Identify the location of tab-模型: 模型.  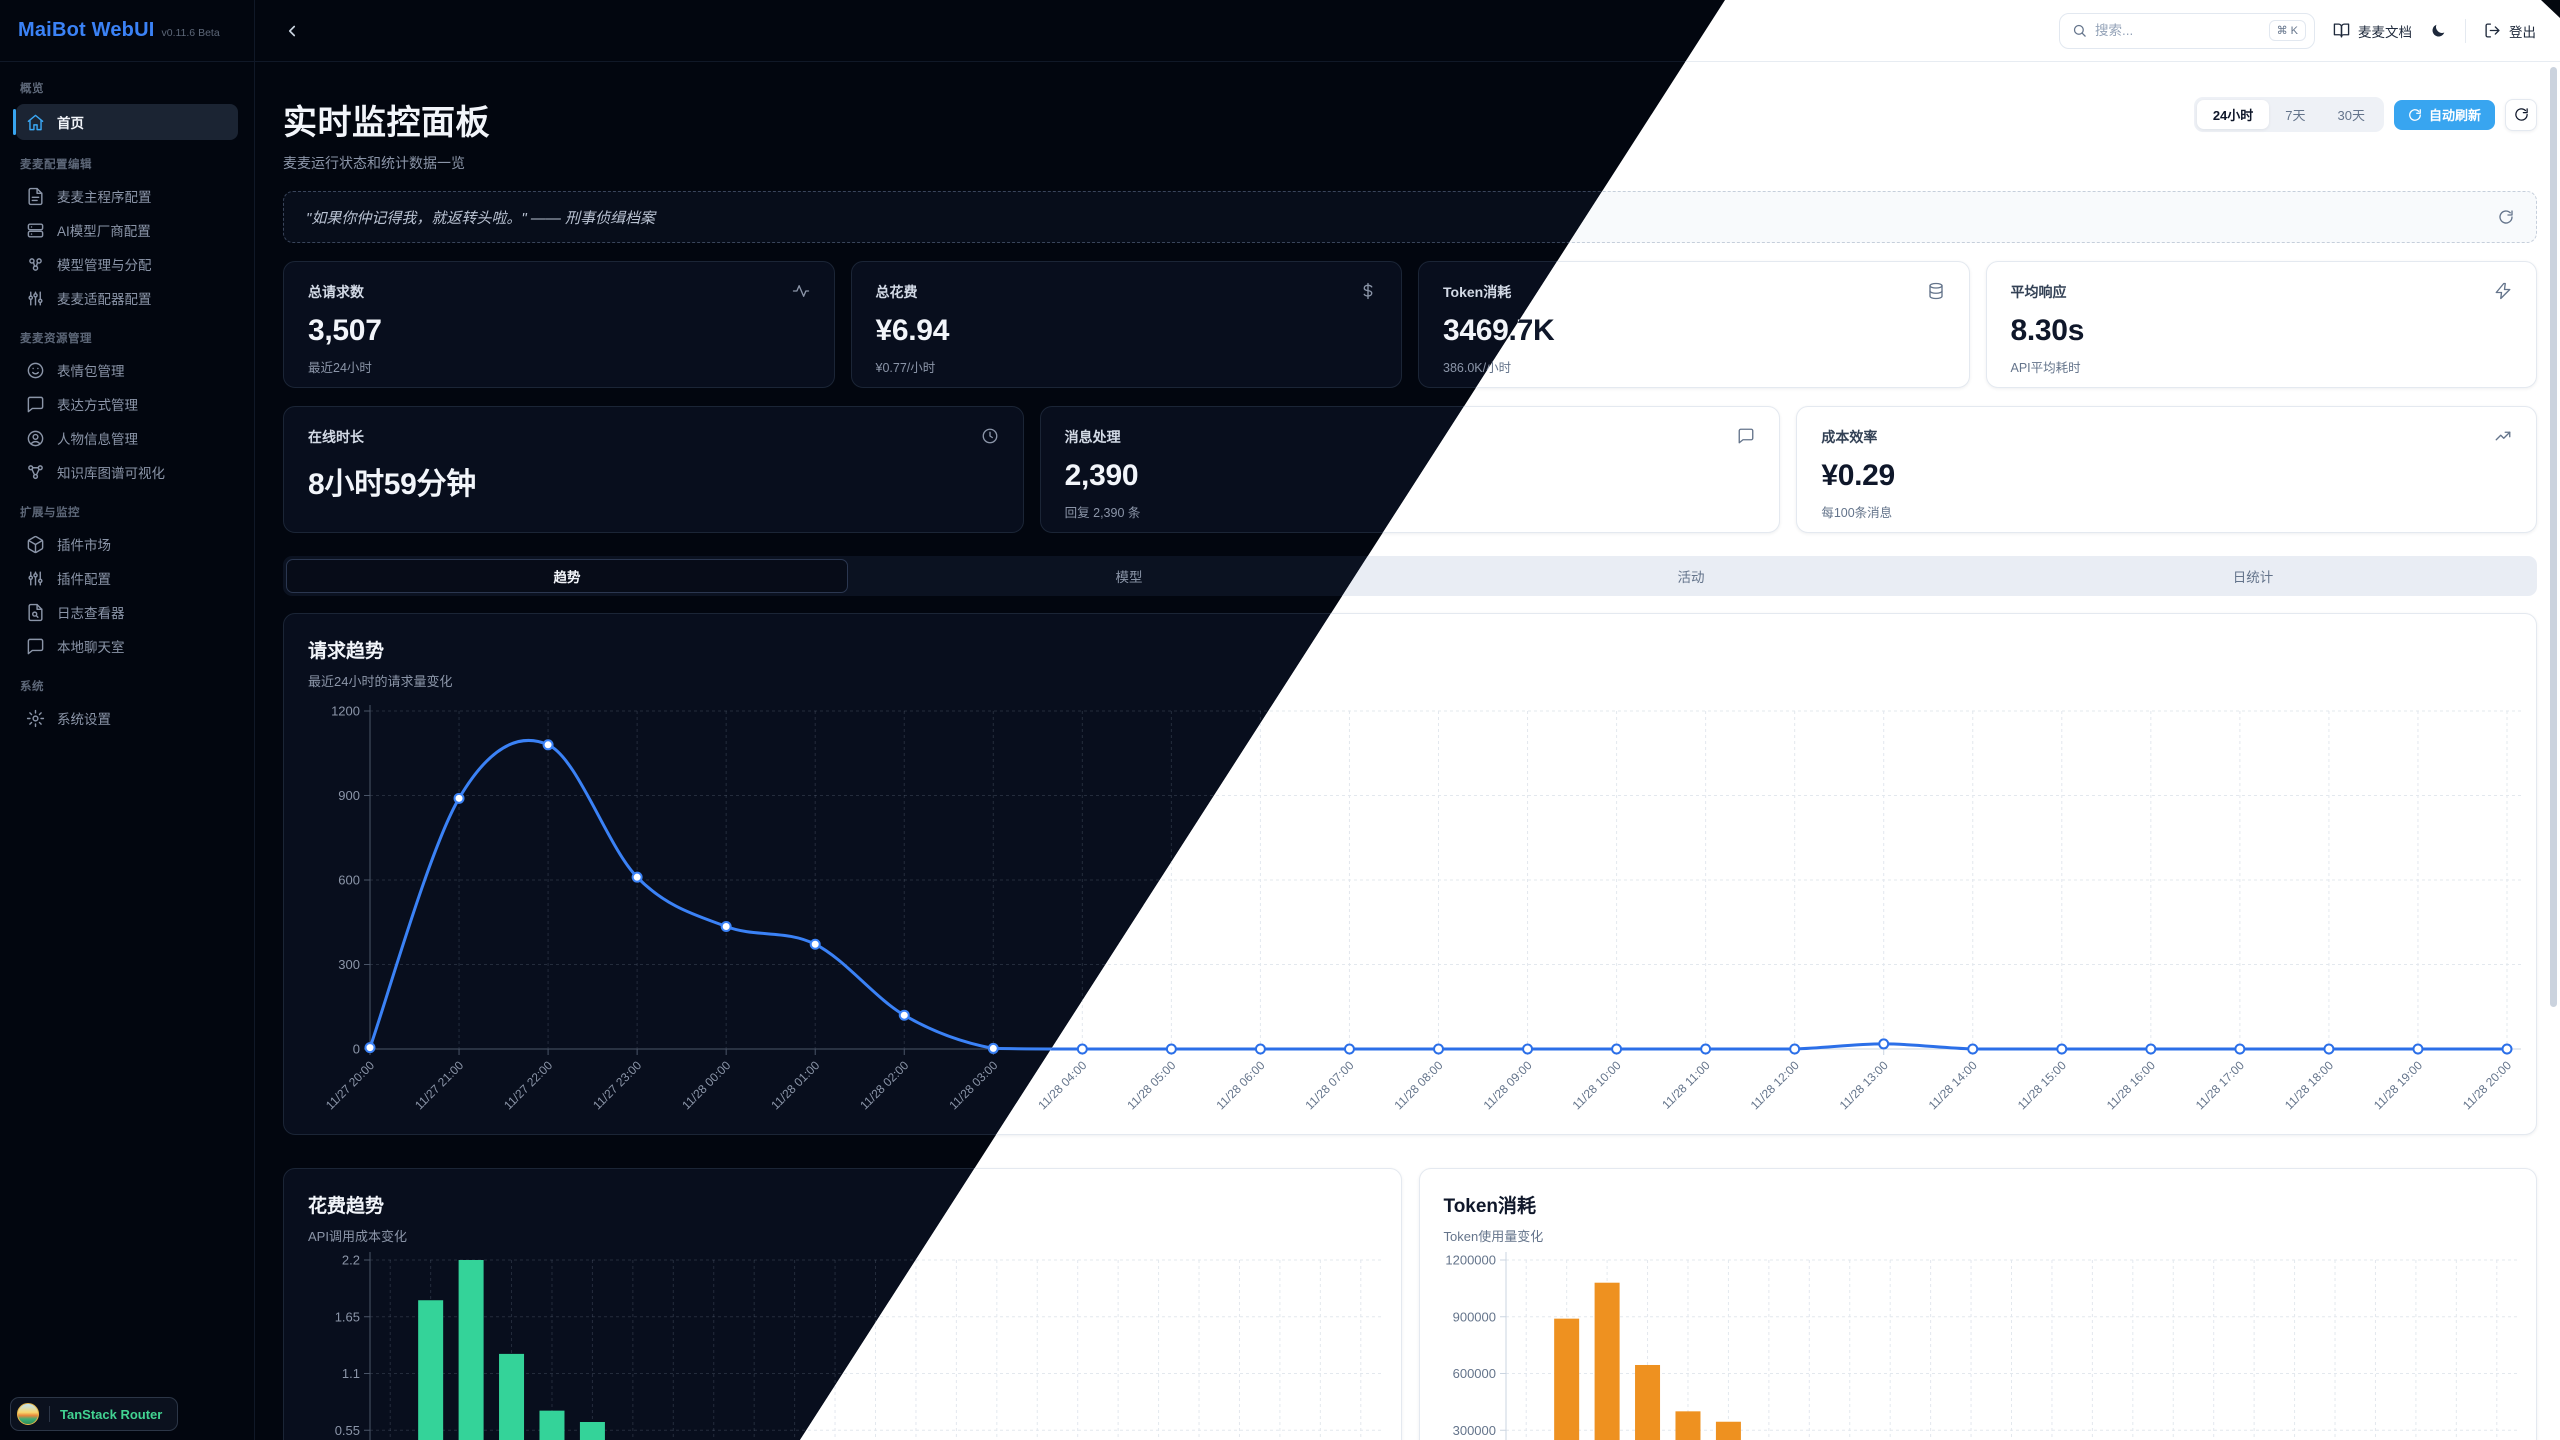
(1129, 577).